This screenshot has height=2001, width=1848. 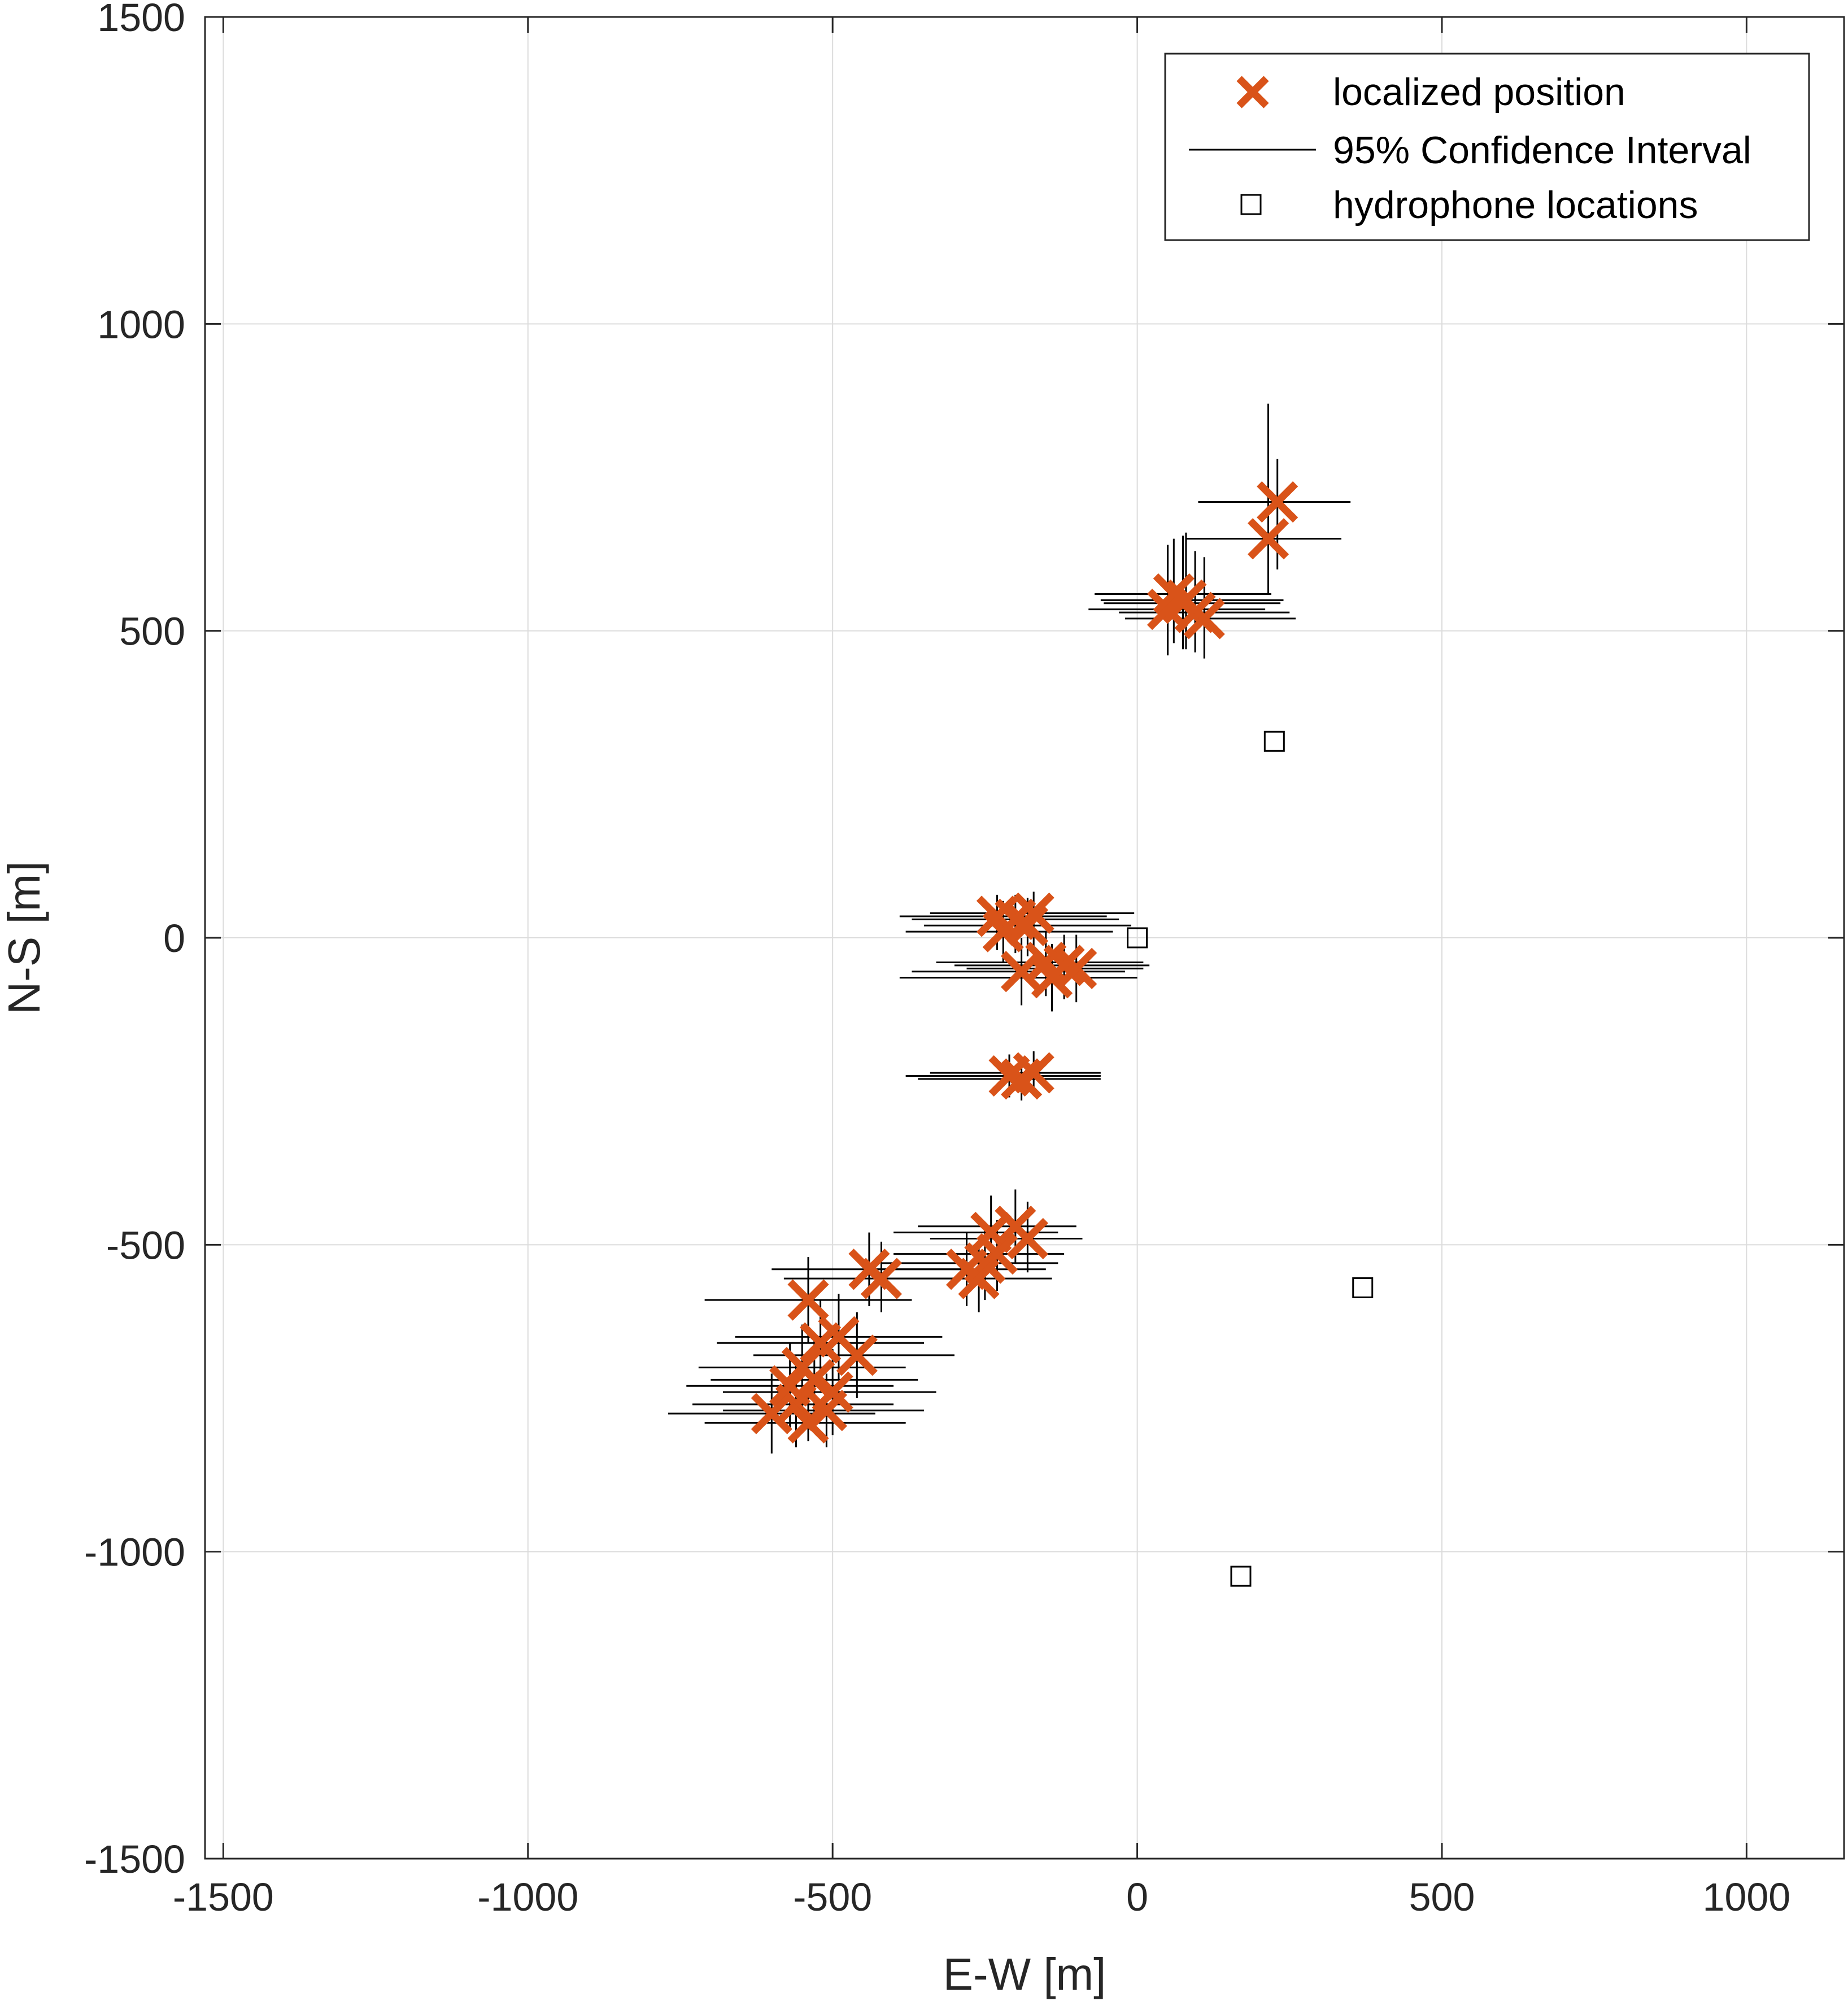 I want to click on x-tick-label: 500, so click(x=1442, y=1897).